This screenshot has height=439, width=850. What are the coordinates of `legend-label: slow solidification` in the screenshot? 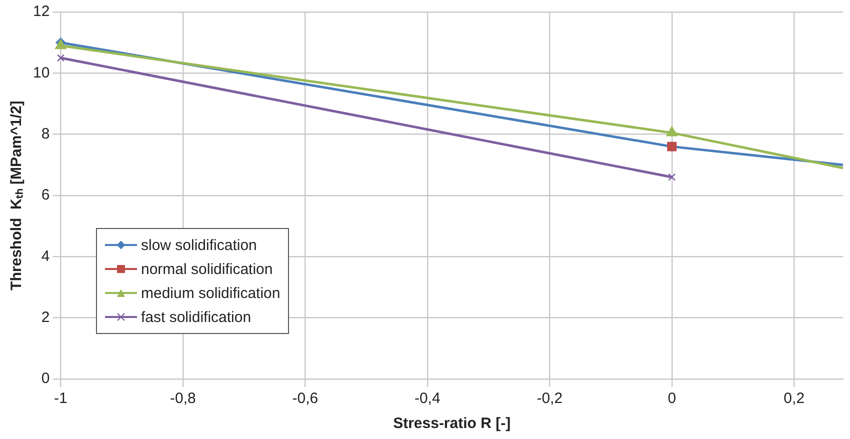 It's located at (199, 245).